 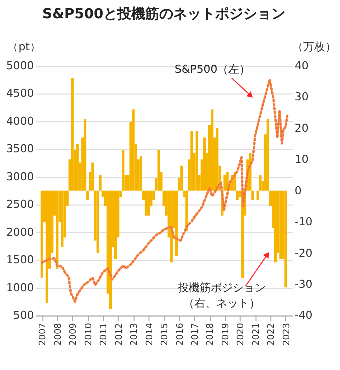 I want to click on x-tick-label: 2014, so click(x=150, y=334).